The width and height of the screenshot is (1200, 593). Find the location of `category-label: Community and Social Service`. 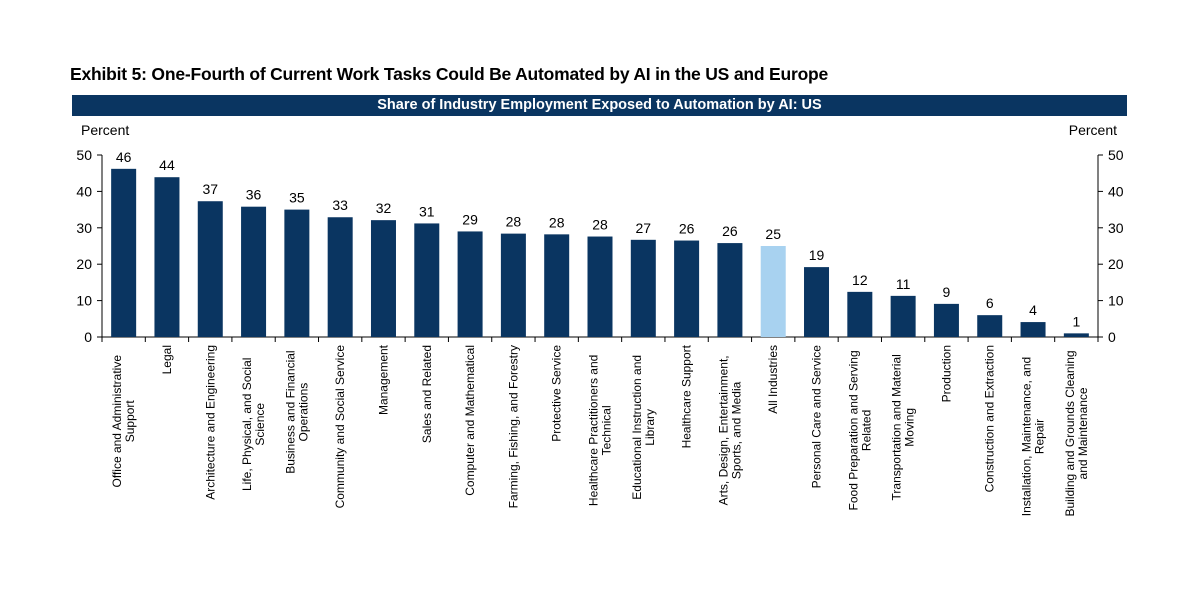

category-label: Community and Social Service is located at coordinates (340, 427).